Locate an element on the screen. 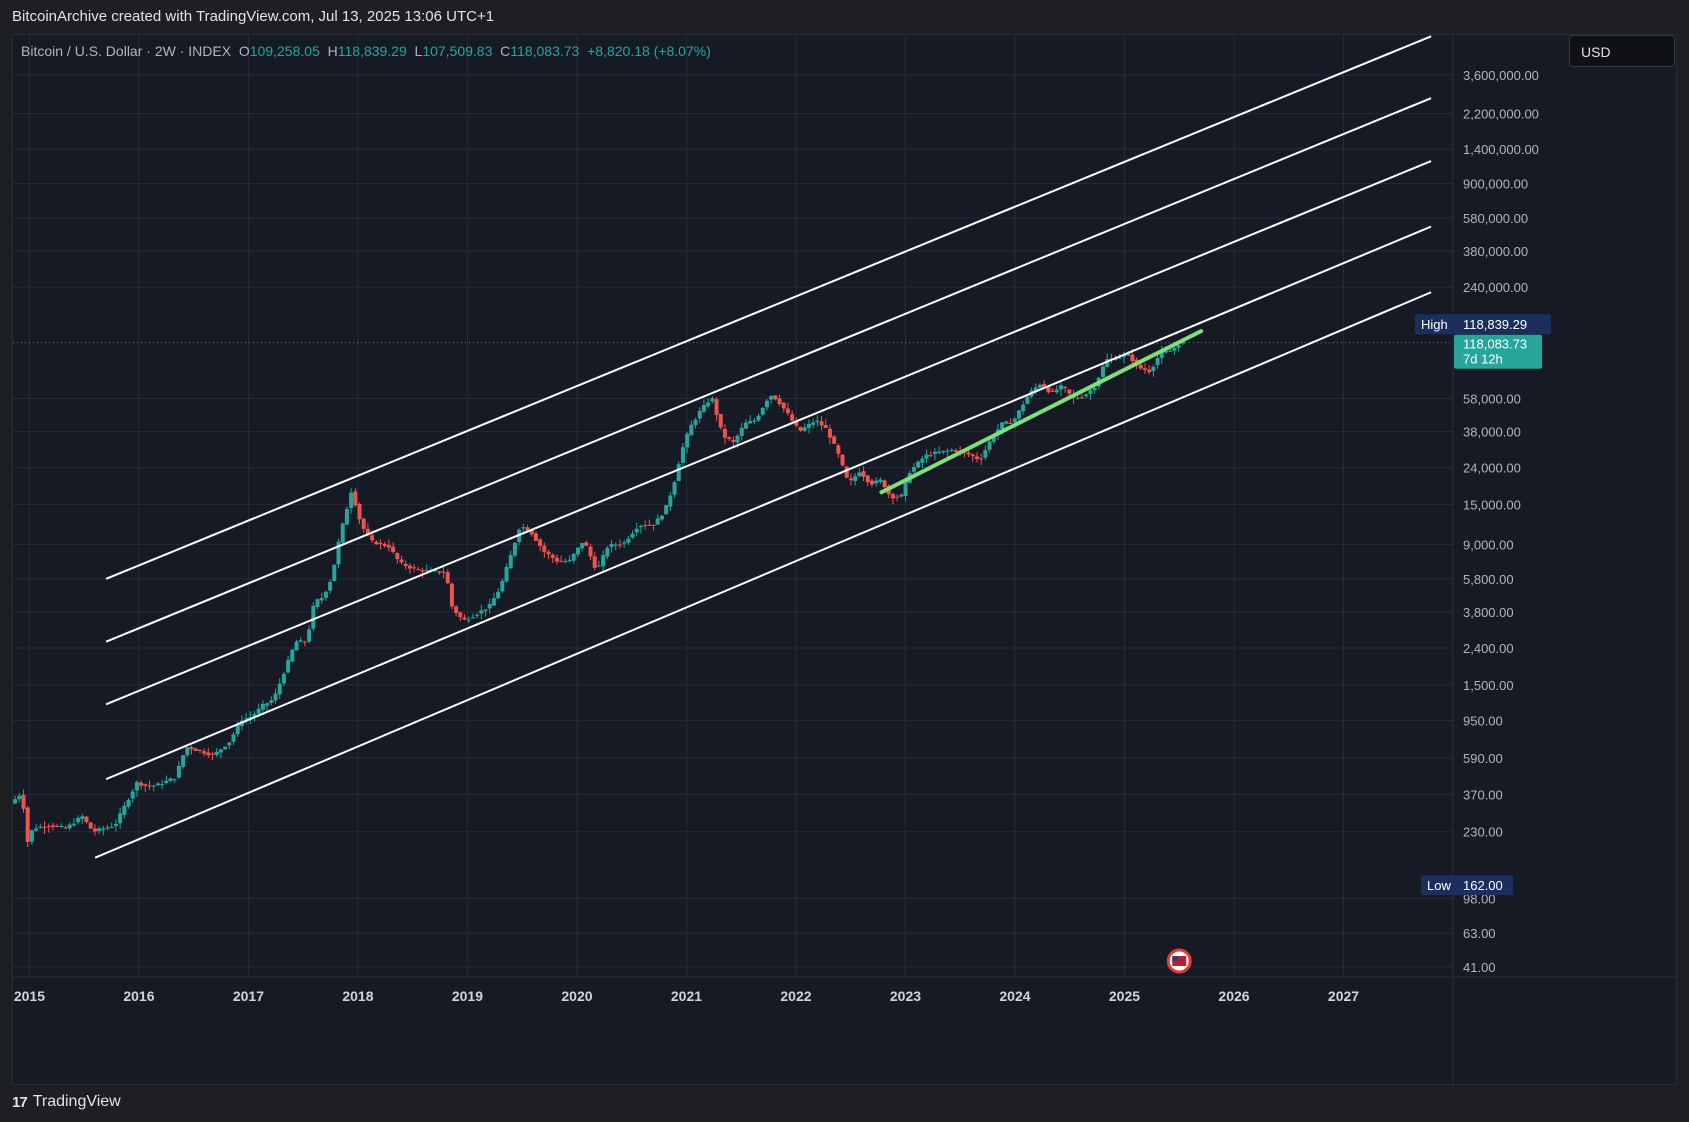  currency-button: USD is located at coordinates (1622, 51).